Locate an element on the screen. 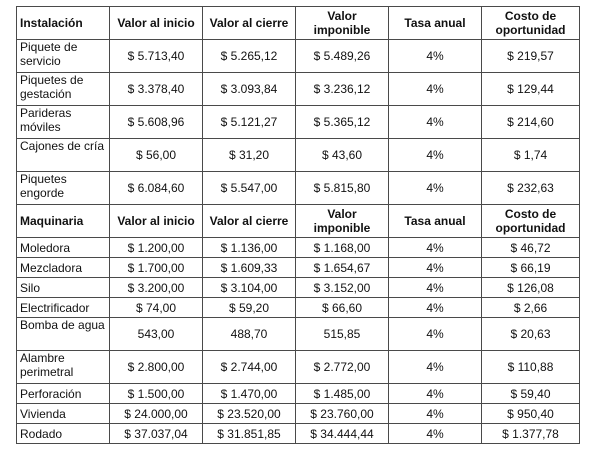 This screenshot has height=468, width=599. value-cell: $ 2,66 is located at coordinates (530, 307).